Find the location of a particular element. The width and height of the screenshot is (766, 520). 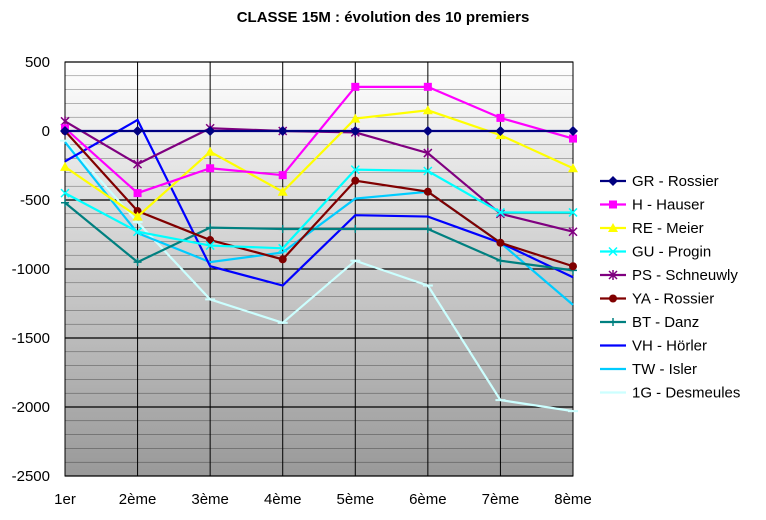

legend-item: BT - Danz is located at coordinates (649, 322).